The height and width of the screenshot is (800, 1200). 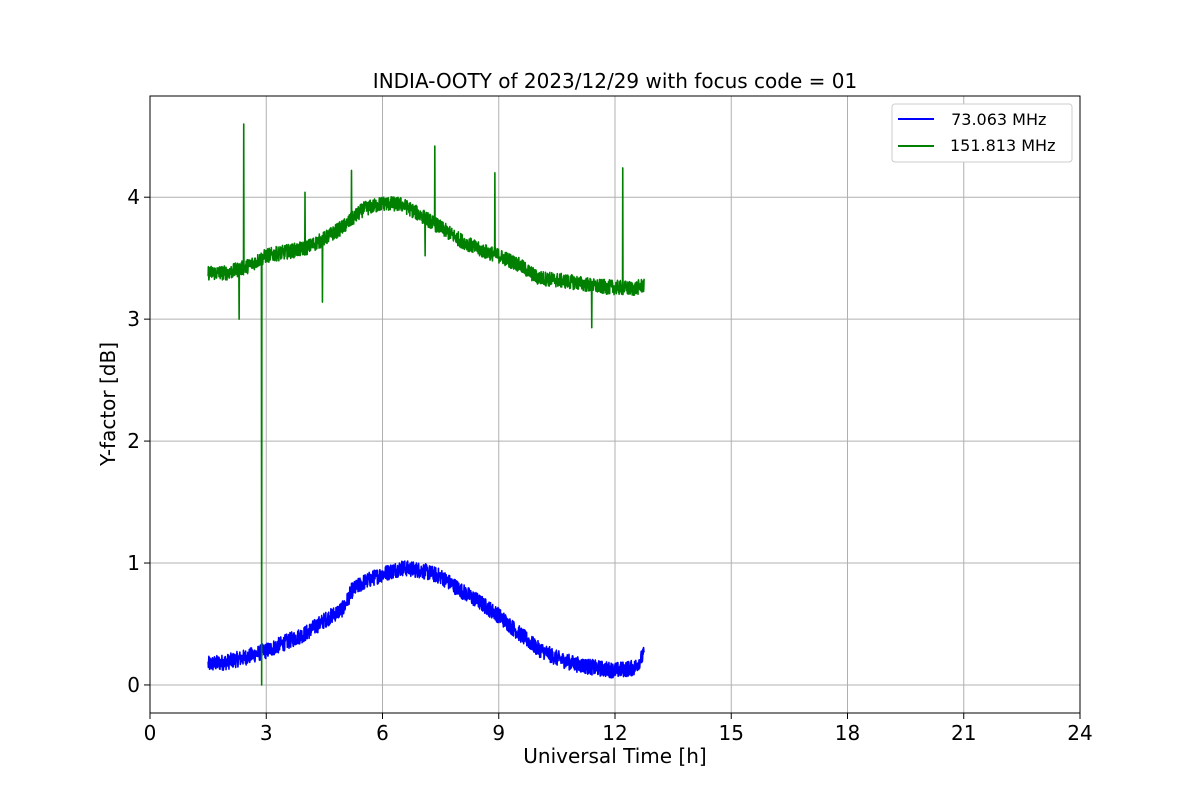 What do you see at coordinates (150, 733) in the screenshot?
I see `x-tick-label: 0` at bounding box center [150, 733].